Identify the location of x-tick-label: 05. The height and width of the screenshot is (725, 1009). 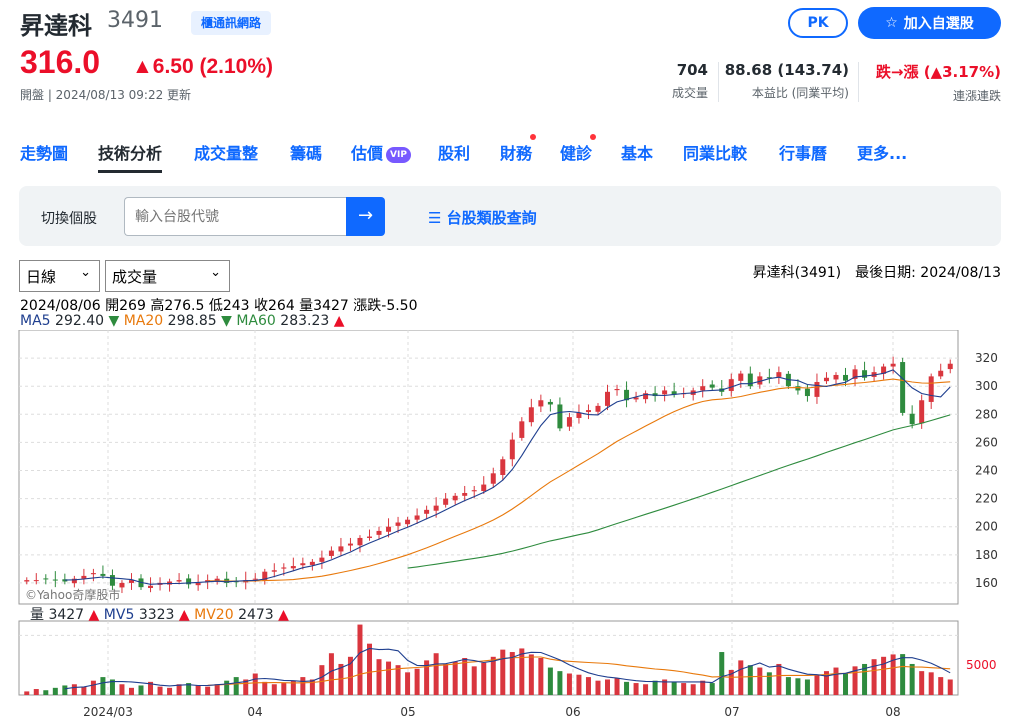
(407, 712).